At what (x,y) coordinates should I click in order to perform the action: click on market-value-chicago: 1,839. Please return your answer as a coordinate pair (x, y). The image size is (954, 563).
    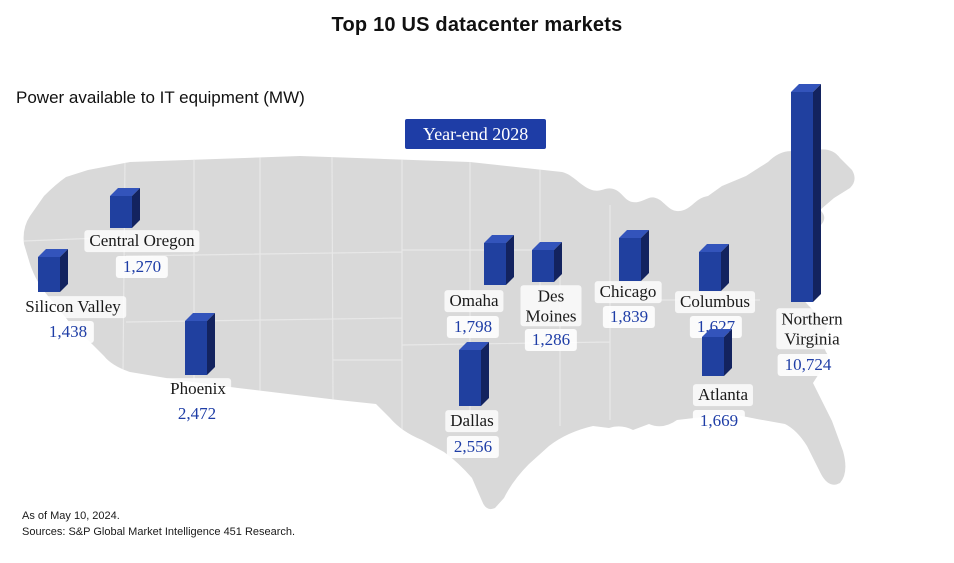
    Looking at the image, I should click on (629, 317).